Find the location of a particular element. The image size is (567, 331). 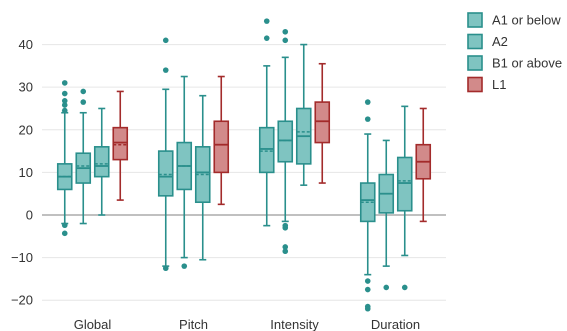

x-tick-label: Duration is located at coordinates (395, 324).